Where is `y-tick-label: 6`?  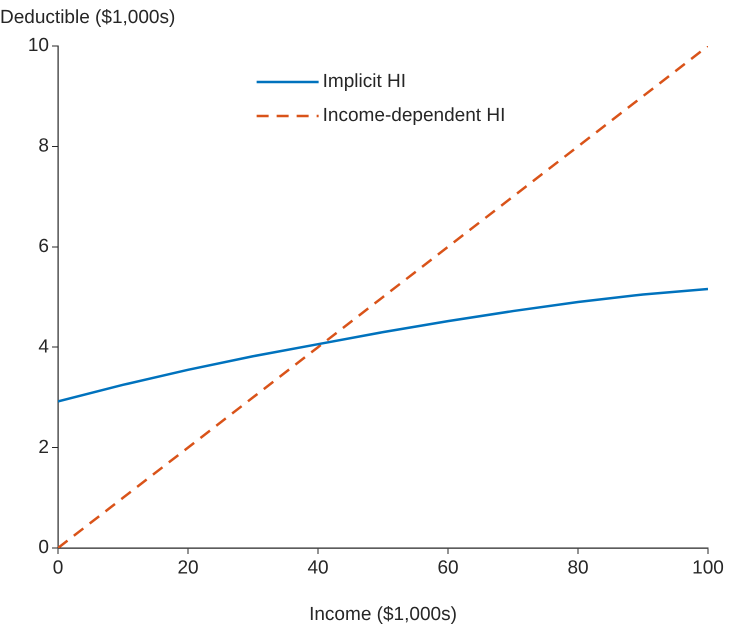 y-tick-label: 6 is located at coordinates (43, 247).